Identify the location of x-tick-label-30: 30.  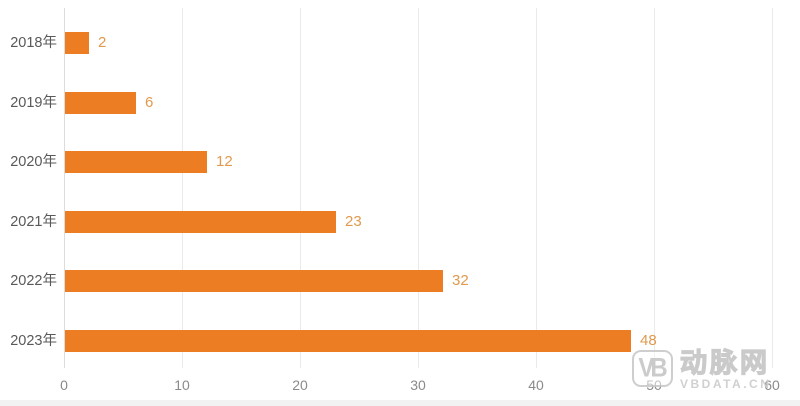
(418, 385).